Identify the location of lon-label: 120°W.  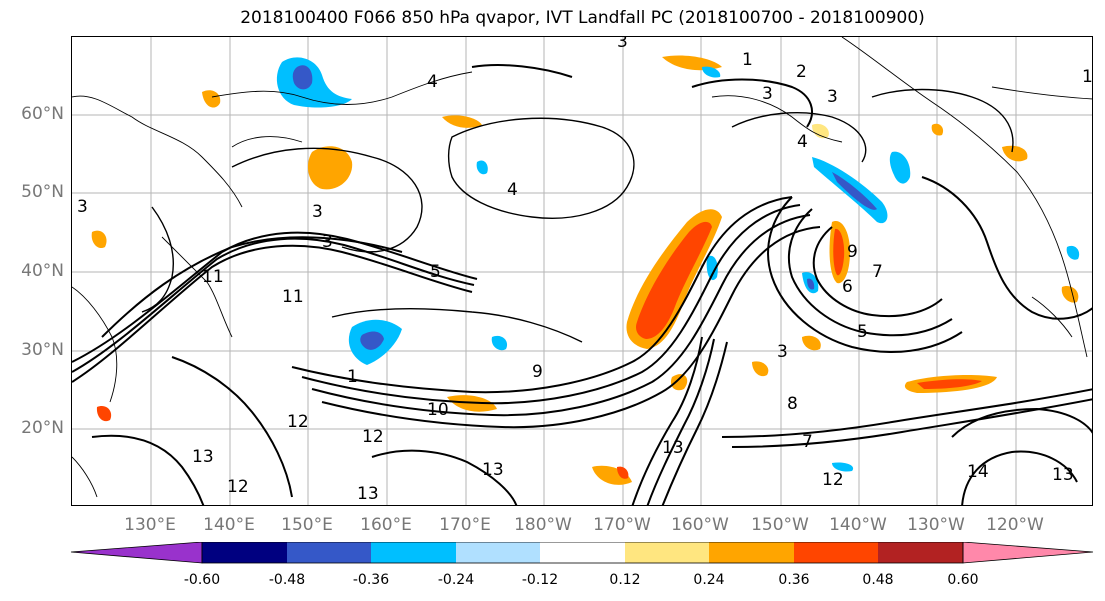
(1015, 525).